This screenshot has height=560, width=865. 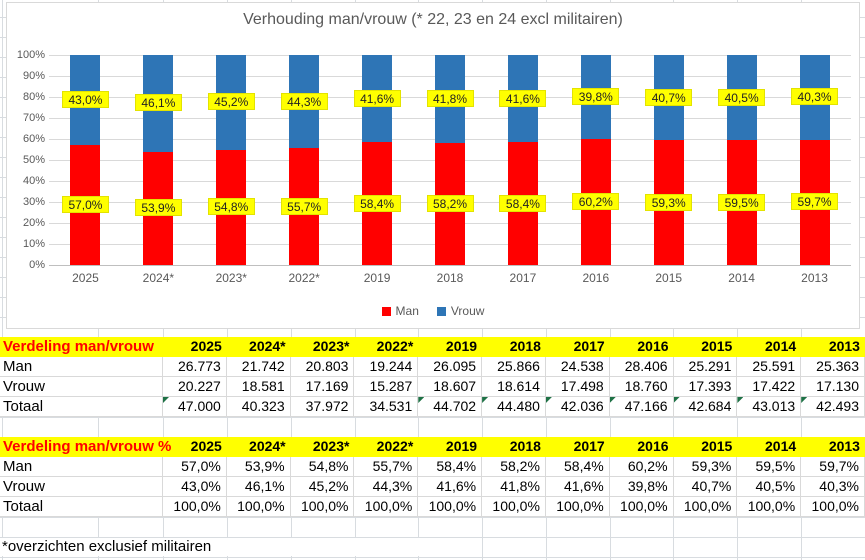 What do you see at coordinates (641, 367) in the screenshot?
I see `table-cell: 28.406` at bounding box center [641, 367].